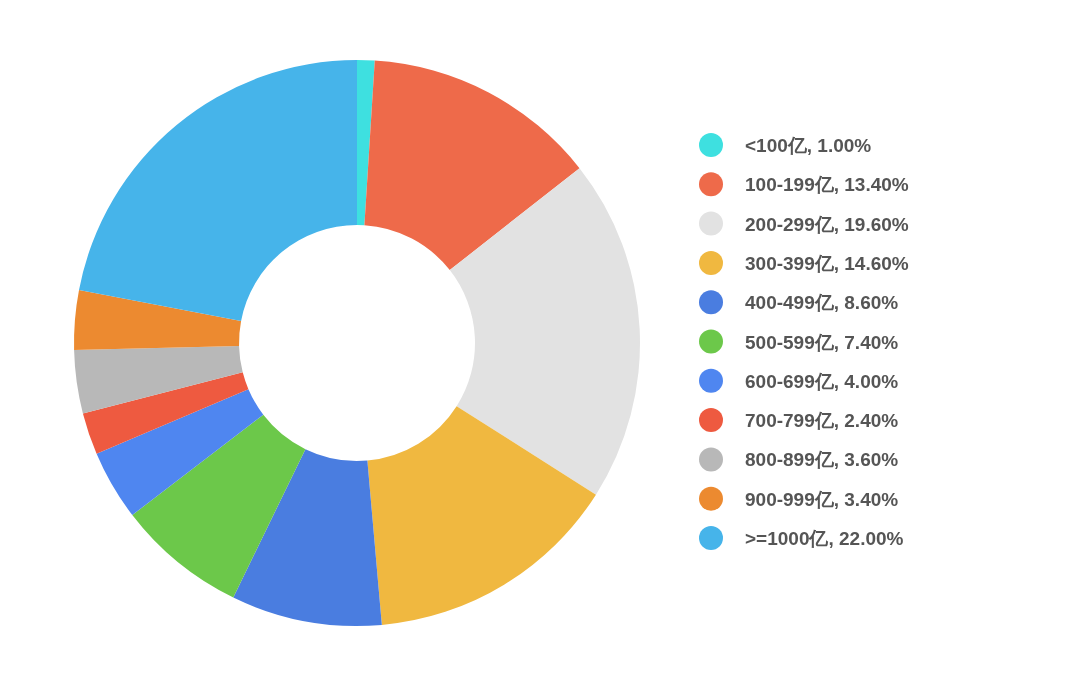 This screenshot has width=1080, height=681. Describe the element at coordinates (824, 538) in the screenshot. I see `legend-label: >=1000亿, 22.00%` at that location.